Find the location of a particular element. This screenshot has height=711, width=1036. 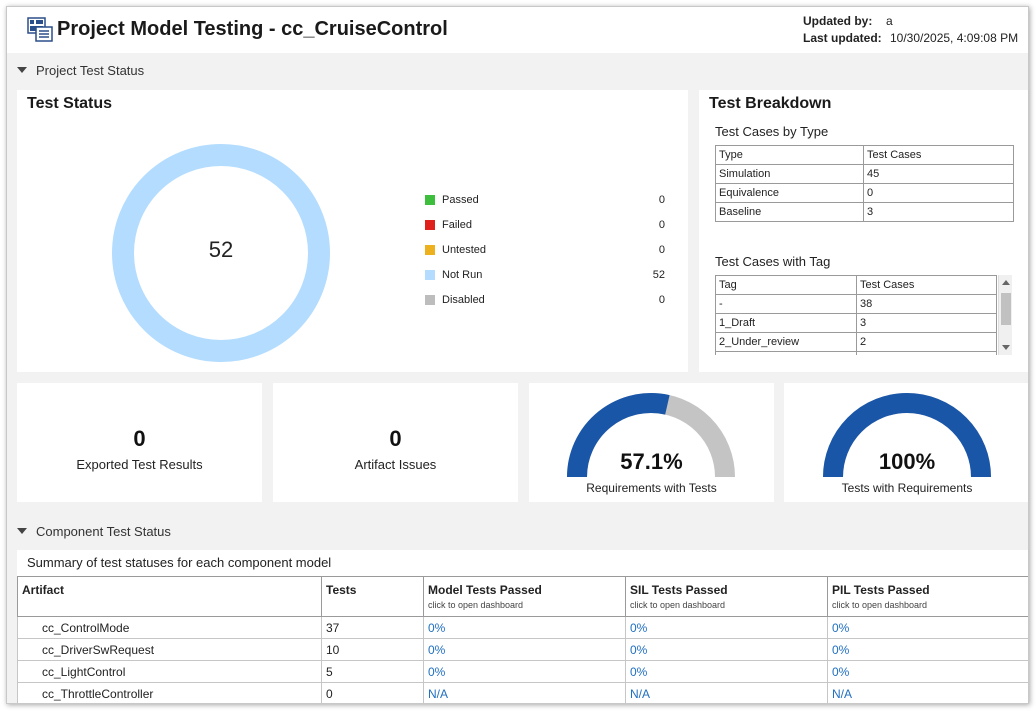

requirements-with-tests-gauge is located at coordinates (651, 435).